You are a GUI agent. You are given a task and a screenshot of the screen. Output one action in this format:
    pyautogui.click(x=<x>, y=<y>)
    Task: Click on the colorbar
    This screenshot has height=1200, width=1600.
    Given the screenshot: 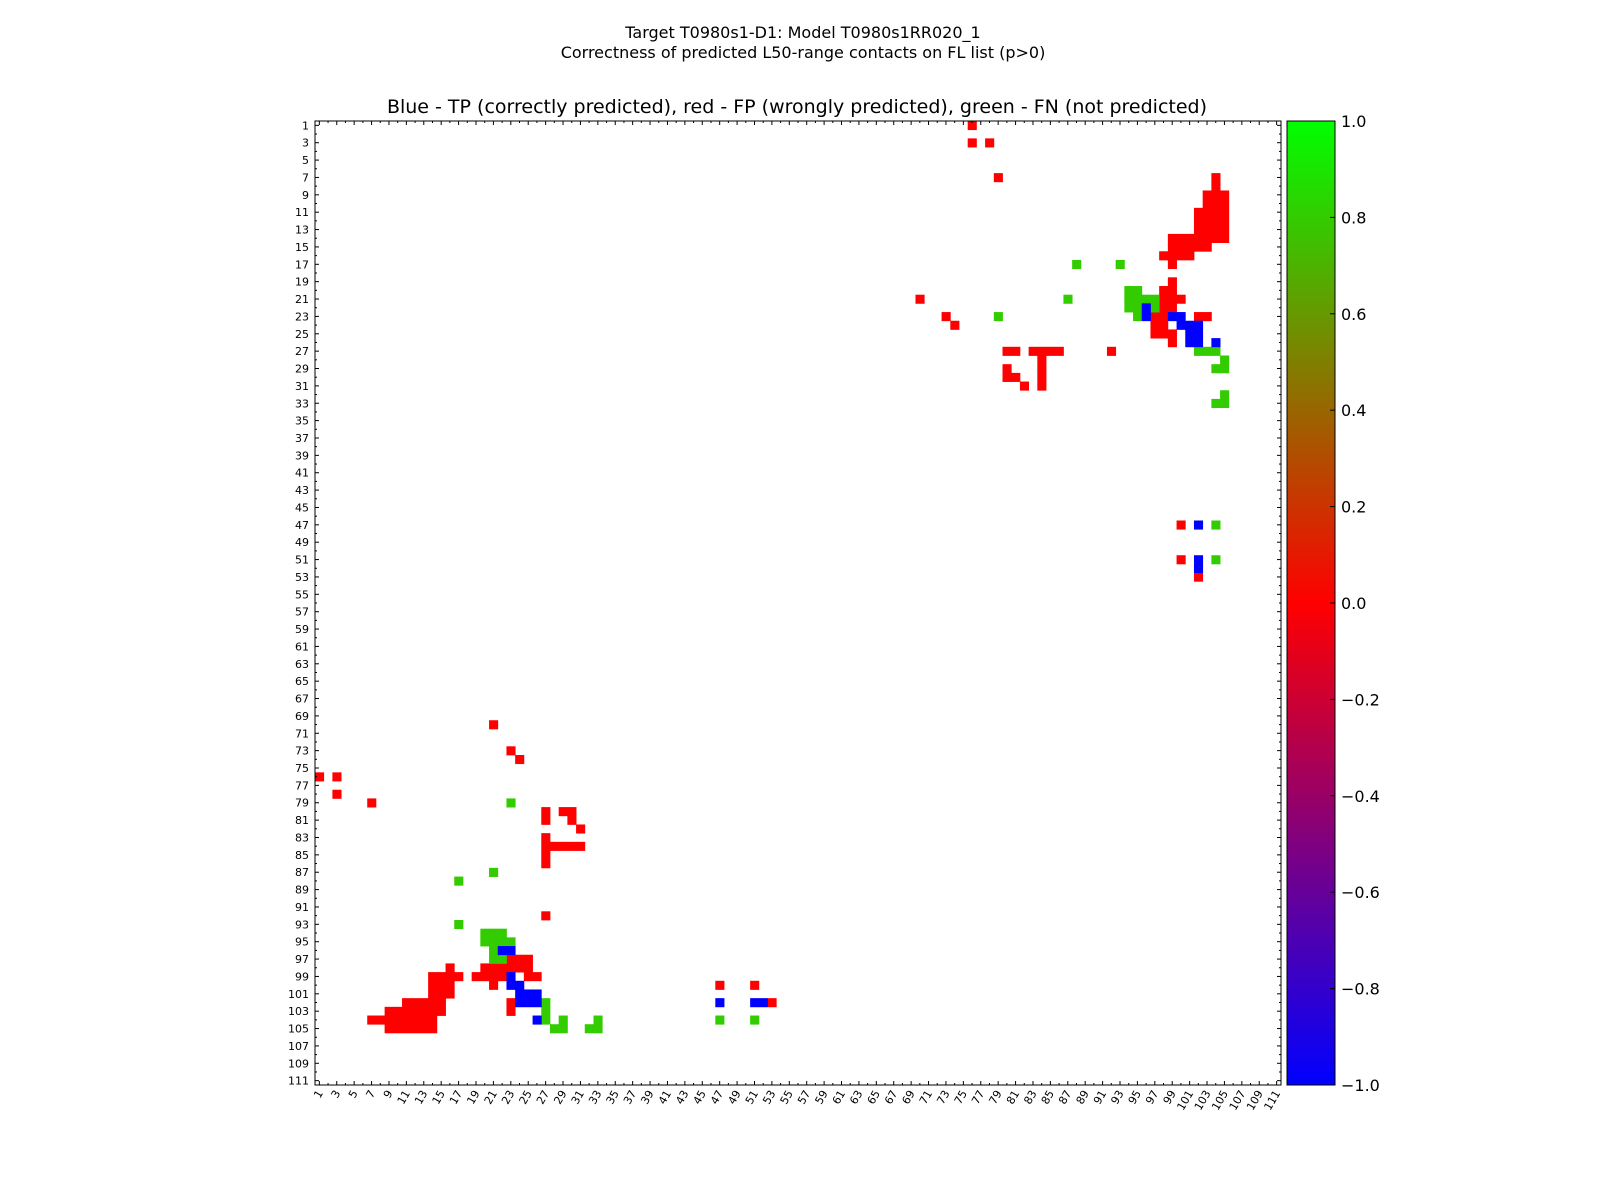 What is the action you would take?
    pyautogui.click(x=1311, y=603)
    